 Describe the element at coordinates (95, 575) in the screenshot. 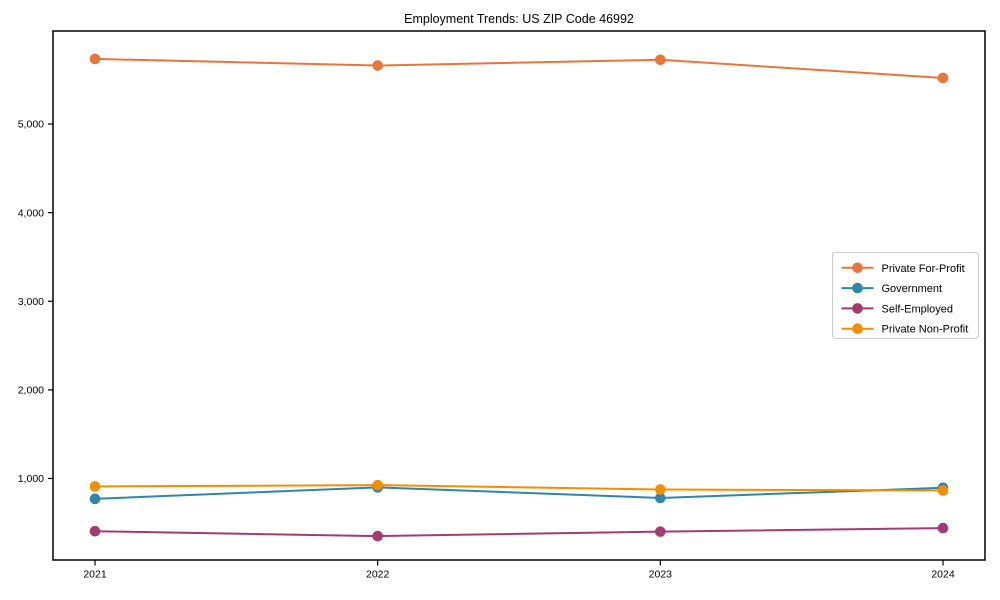

I see `x-tick-label: 2021` at that location.